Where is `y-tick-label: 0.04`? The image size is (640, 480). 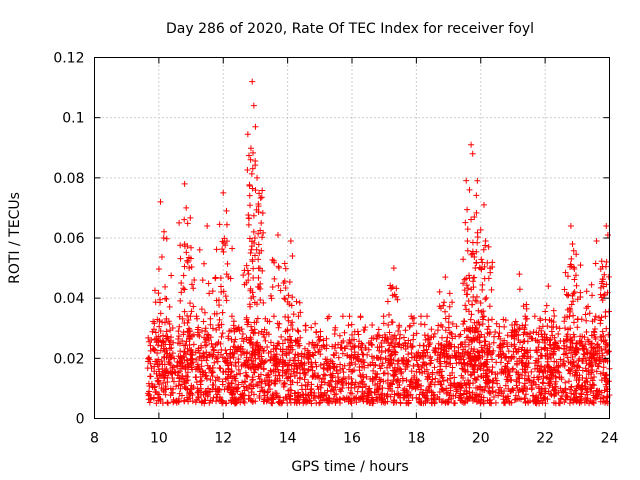
y-tick-label: 0.04 is located at coordinates (68, 299).